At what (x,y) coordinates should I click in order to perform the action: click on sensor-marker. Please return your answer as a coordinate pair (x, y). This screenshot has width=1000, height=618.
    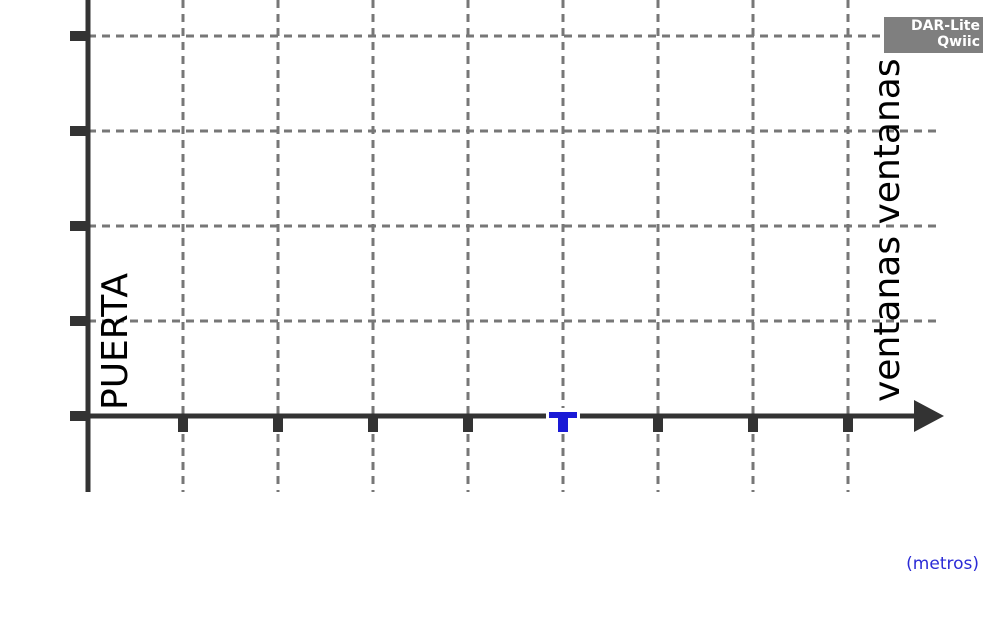
    Looking at the image, I should click on (563, 420).